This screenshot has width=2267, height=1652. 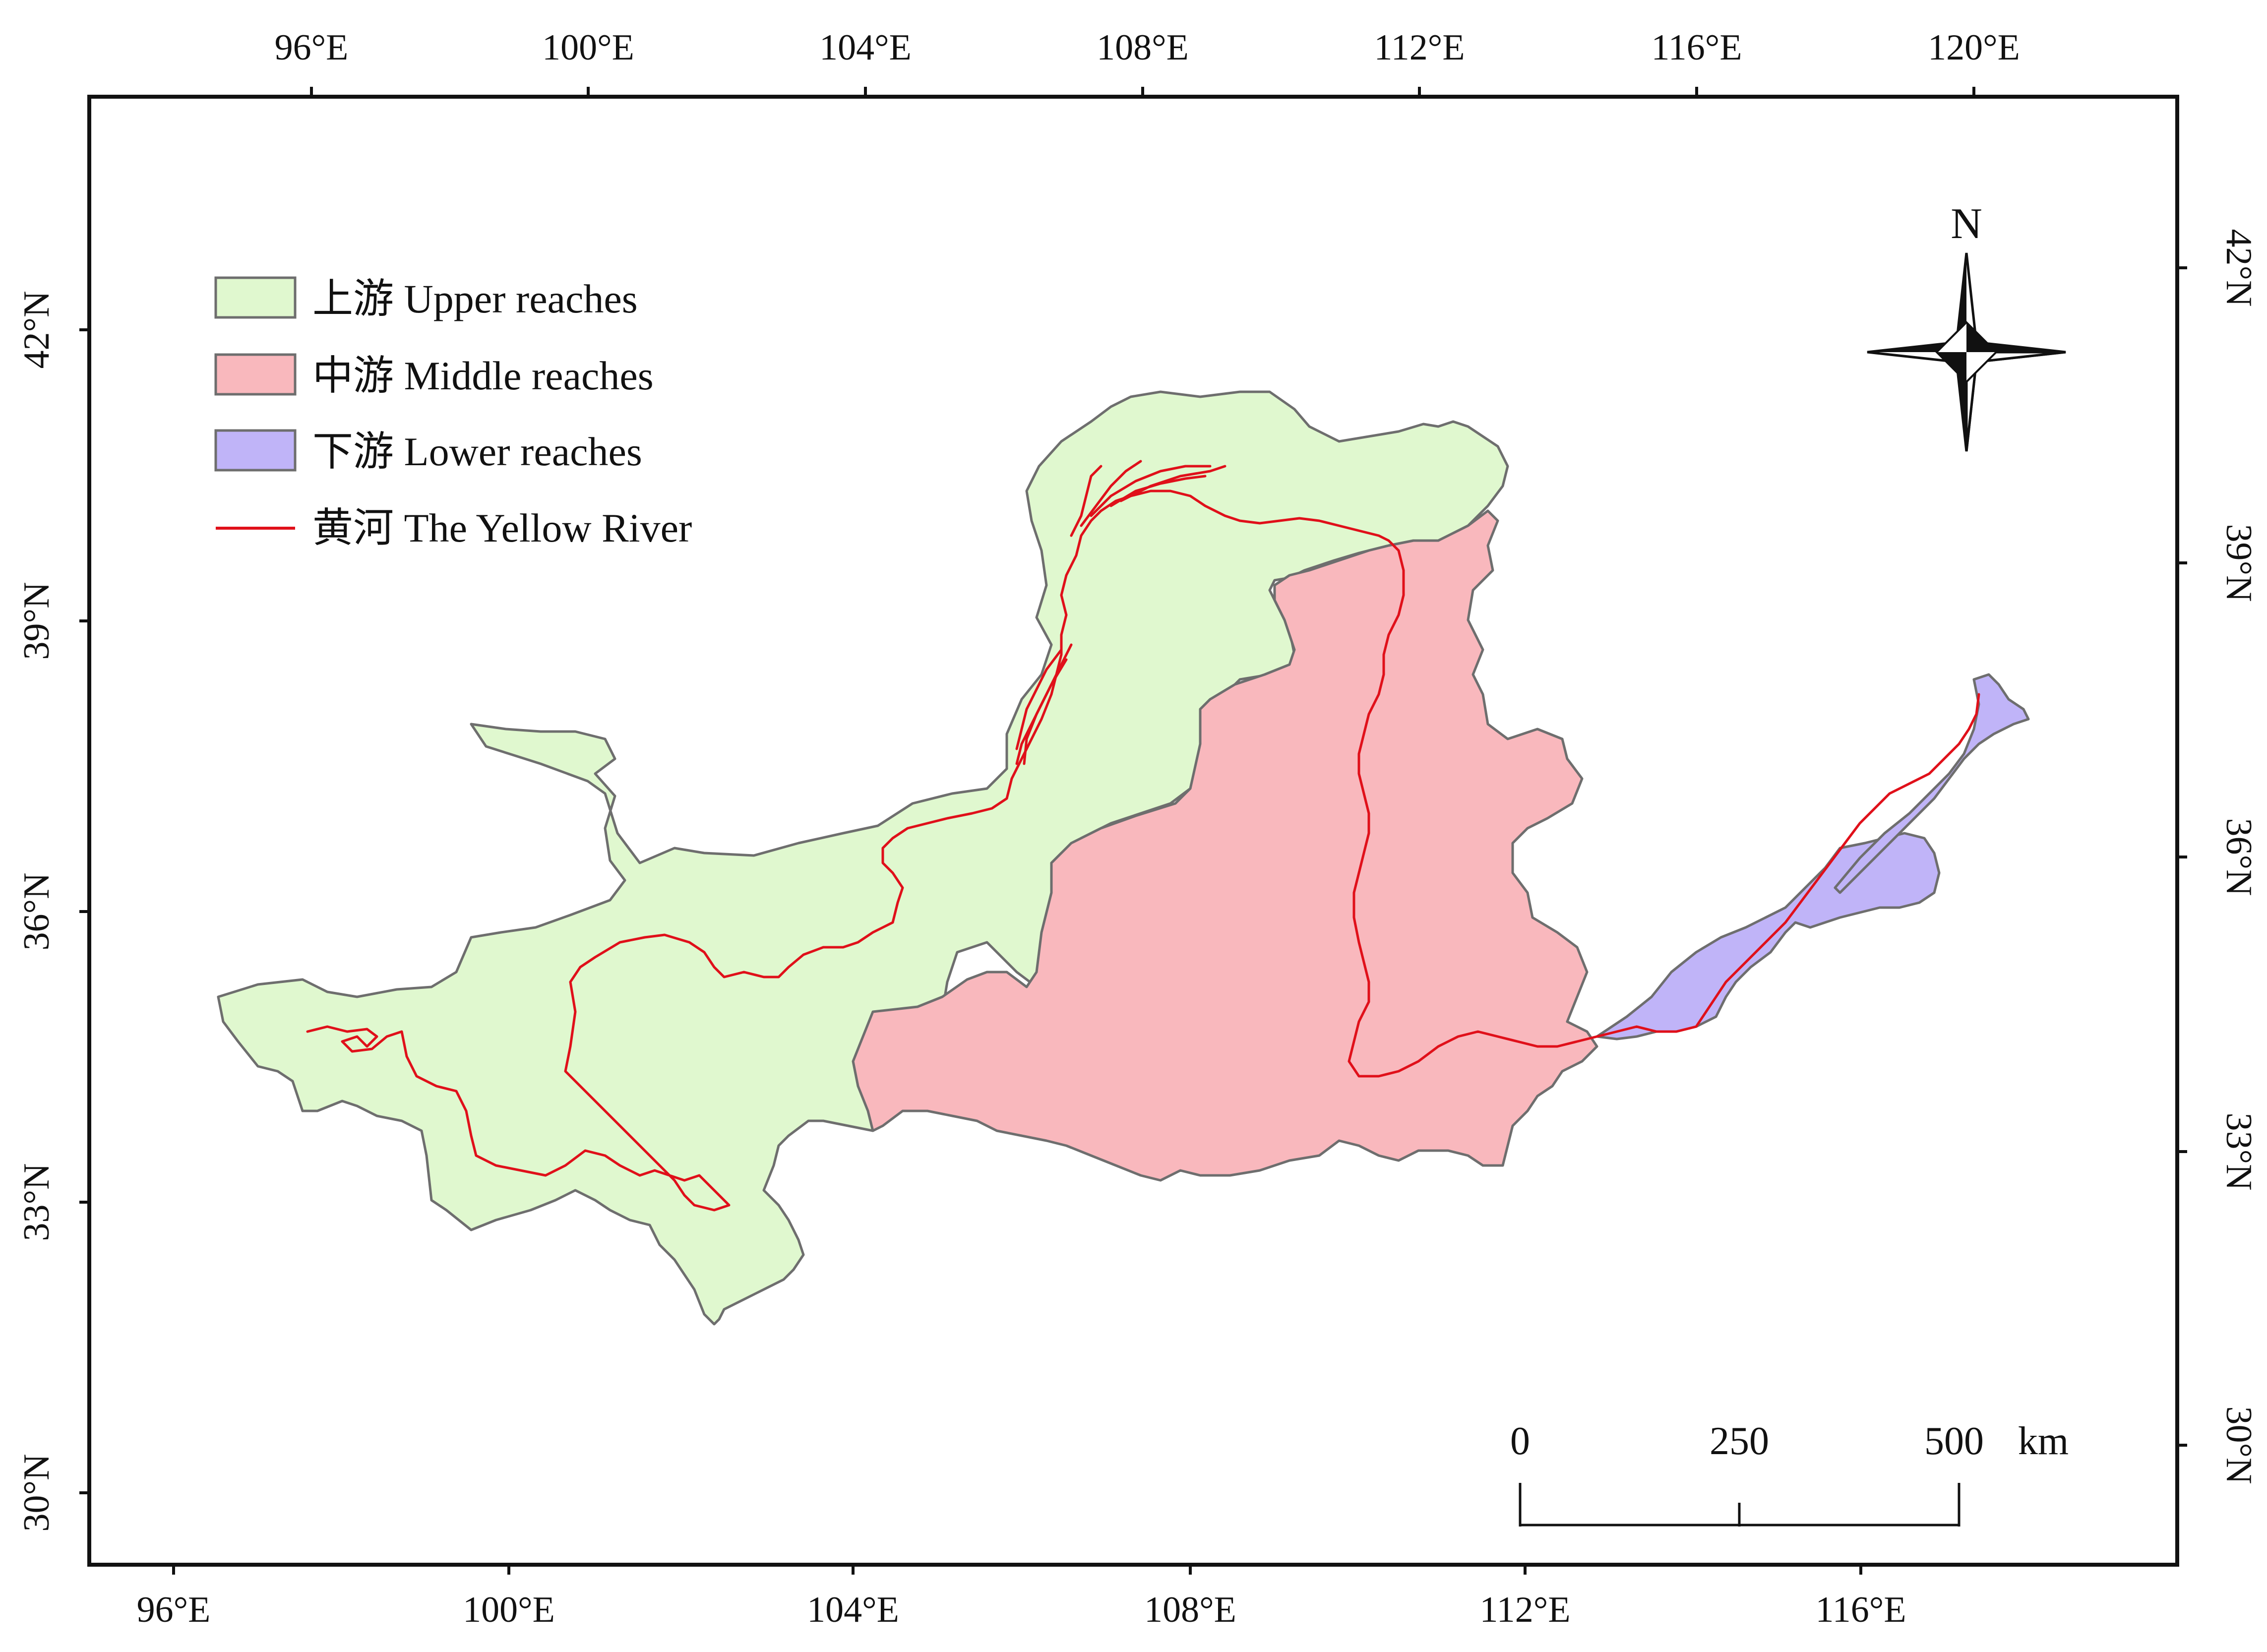 I want to click on left-tick-labels: 42°N 39°N 36°N 33°N 30°N, so click(x=36, y=911).